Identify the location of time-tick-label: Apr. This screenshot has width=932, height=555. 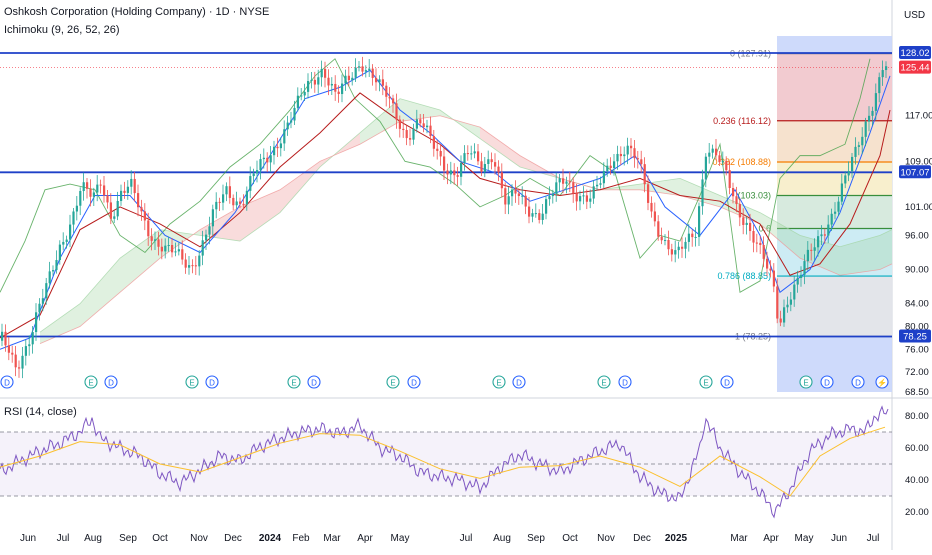
(365, 538).